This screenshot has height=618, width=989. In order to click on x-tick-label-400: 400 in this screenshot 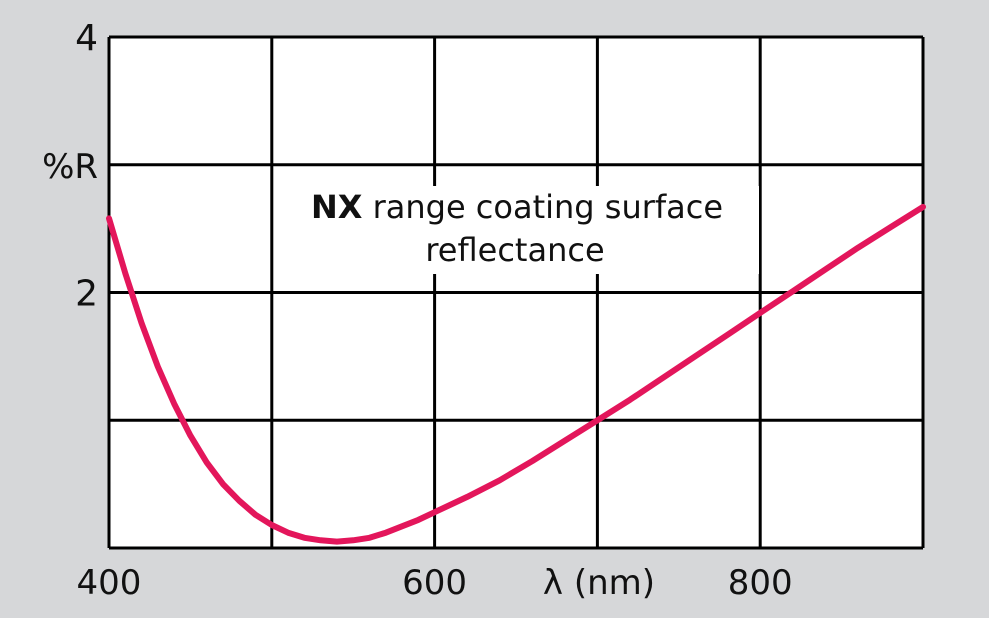, I will do `click(109, 583)`.